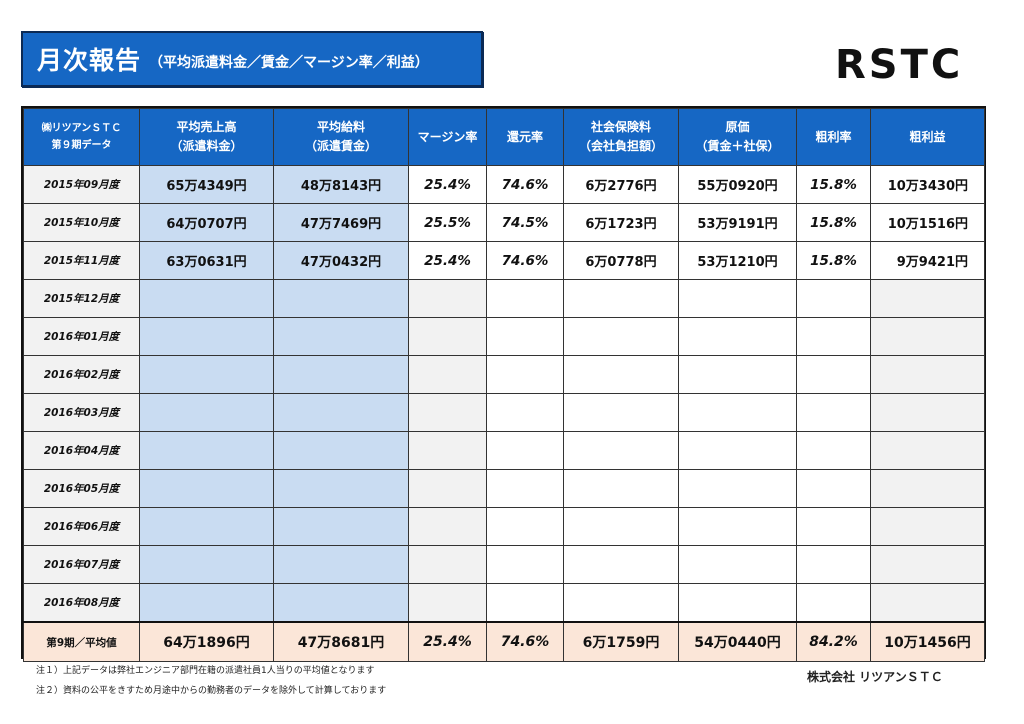  What do you see at coordinates (737, 260) in the screenshot?
I see `table-cell: 53万1210円` at bounding box center [737, 260].